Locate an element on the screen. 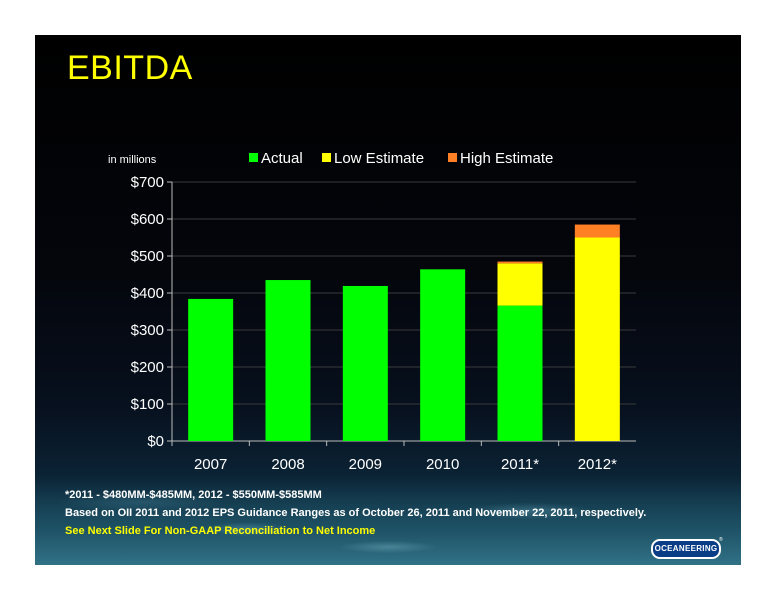 This screenshot has width=776, height=600. y-tick-label: $400 is located at coordinates (147, 293).